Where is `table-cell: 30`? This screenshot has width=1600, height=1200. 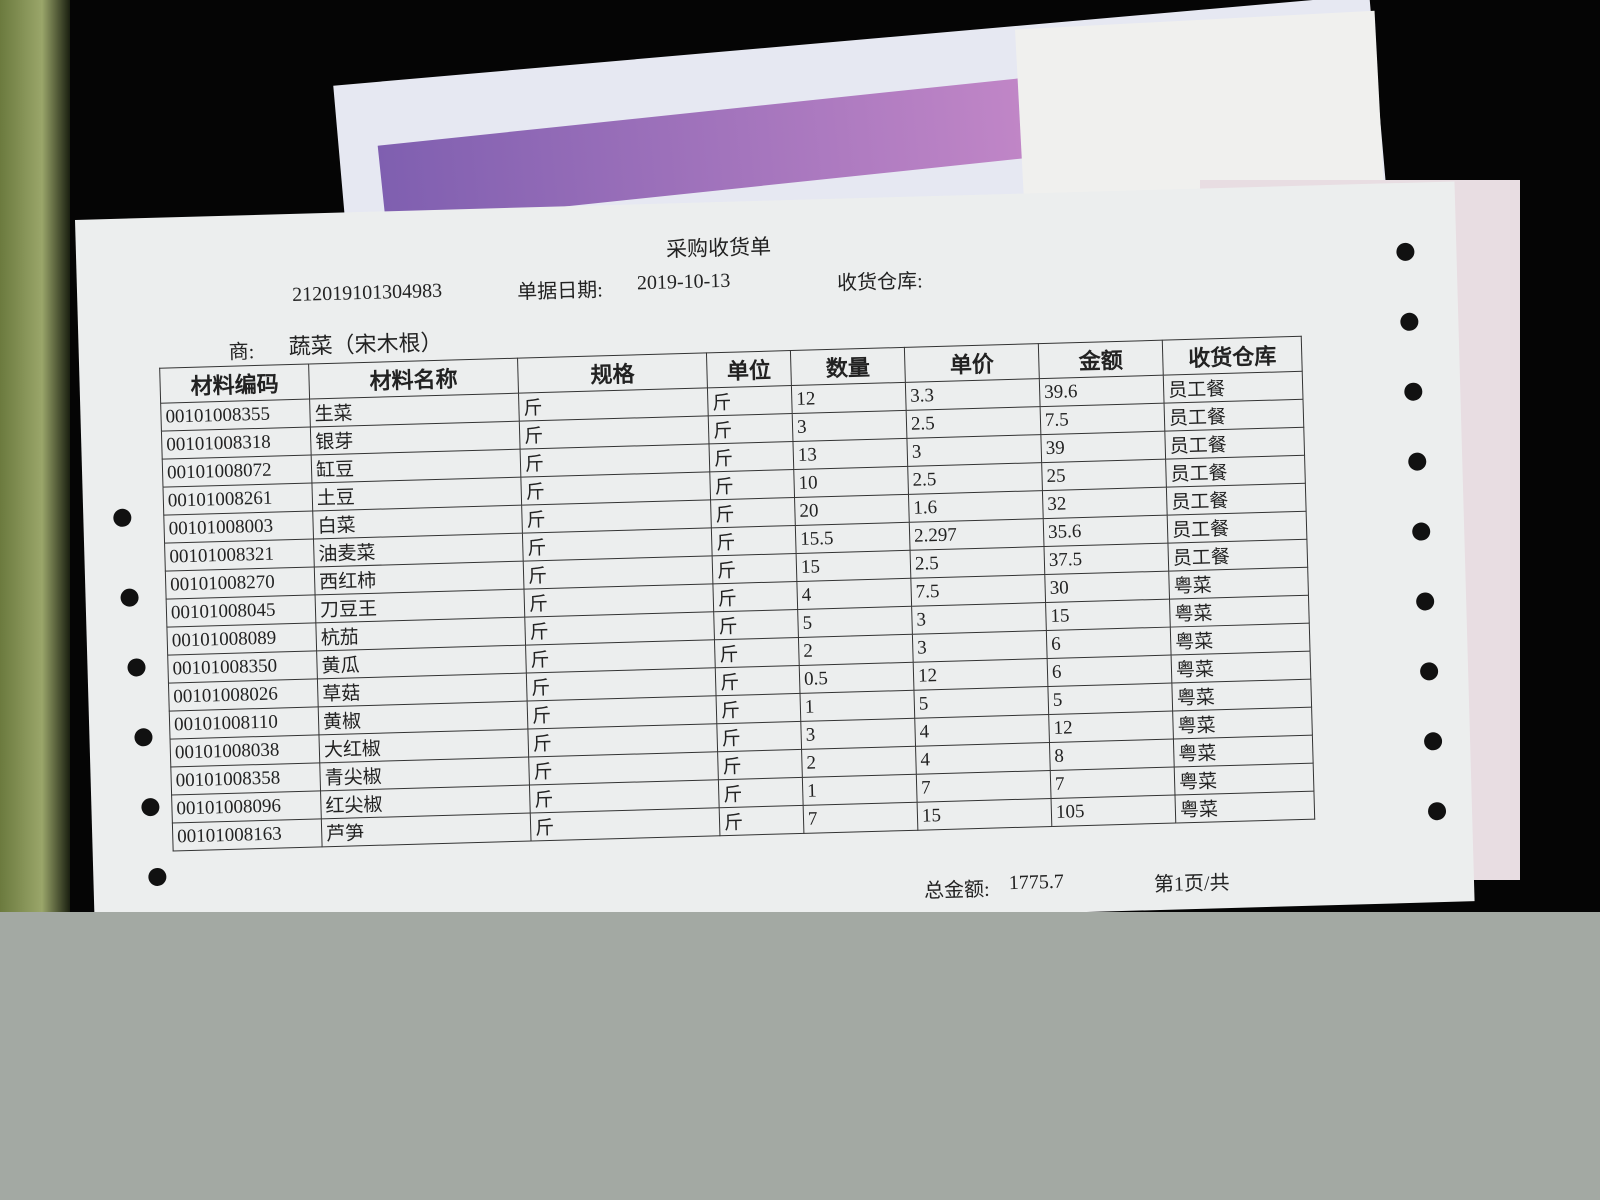
table-cell: 30 is located at coordinates (1107, 587).